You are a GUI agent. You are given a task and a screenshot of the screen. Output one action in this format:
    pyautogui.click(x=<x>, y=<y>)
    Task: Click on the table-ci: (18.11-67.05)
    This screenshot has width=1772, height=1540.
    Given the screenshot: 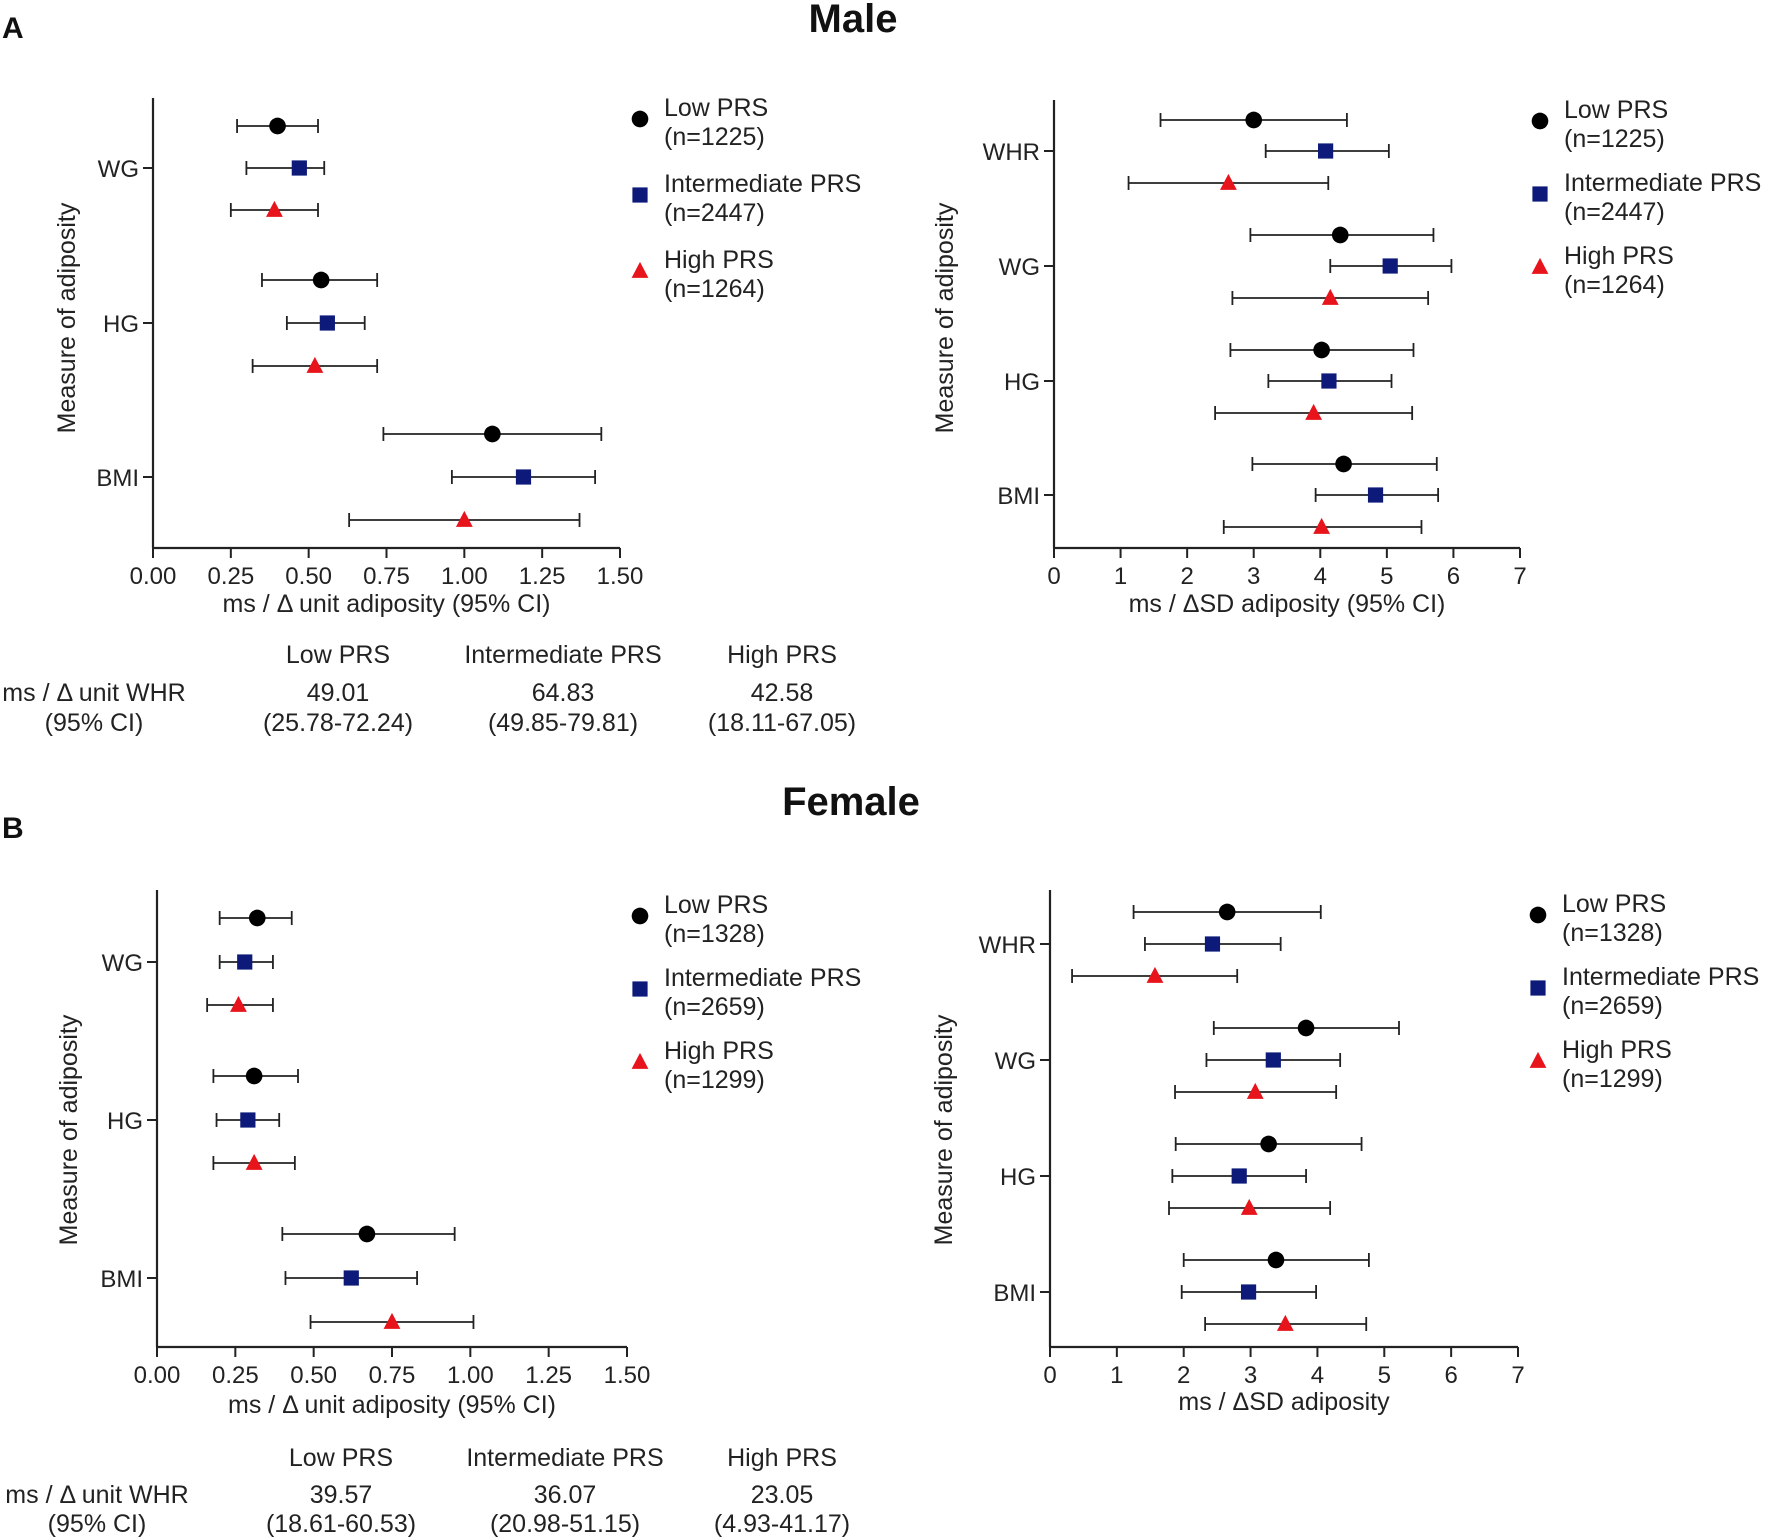 What is the action you would take?
    pyautogui.click(x=782, y=723)
    